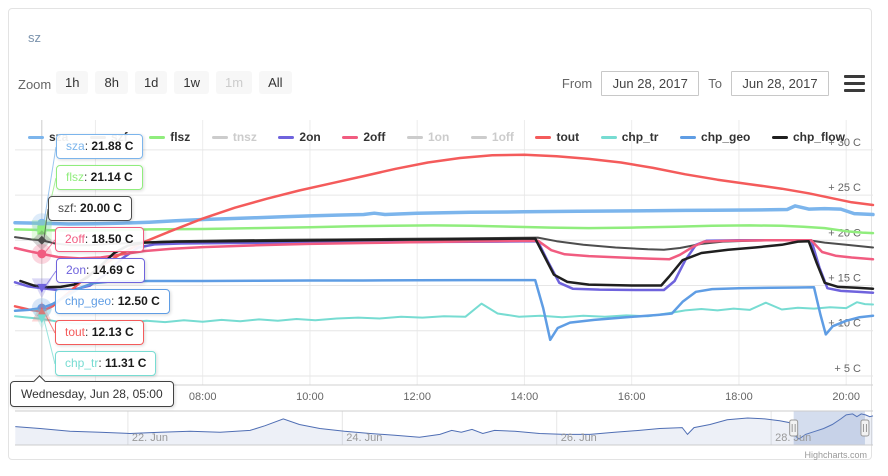 The image size is (888, 476). What do you see at coordinates (35, 84) in the screenshot?
I see `zoom-label: Zoom` at bounding box center [35, 84].